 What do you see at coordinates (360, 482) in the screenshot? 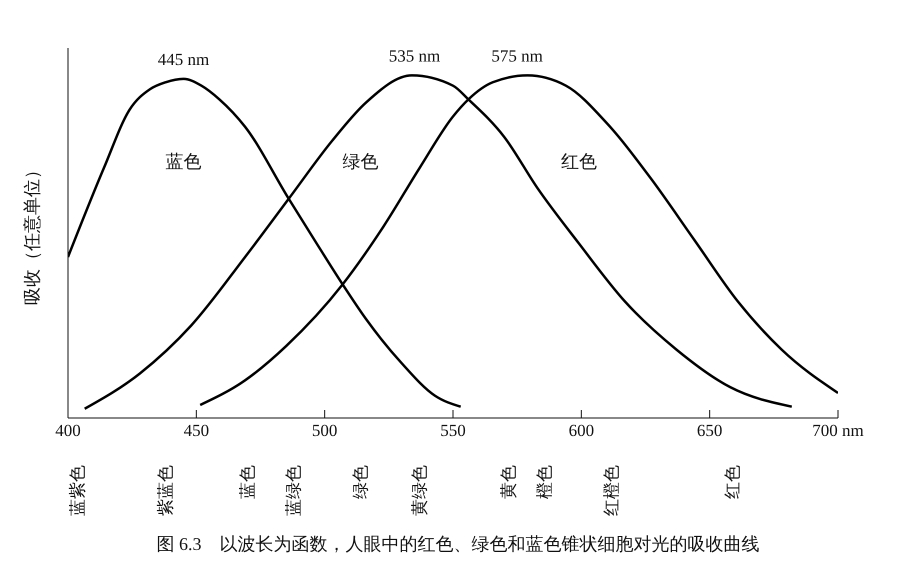
I see `text: 绿色` at bounding box center [360, 482].